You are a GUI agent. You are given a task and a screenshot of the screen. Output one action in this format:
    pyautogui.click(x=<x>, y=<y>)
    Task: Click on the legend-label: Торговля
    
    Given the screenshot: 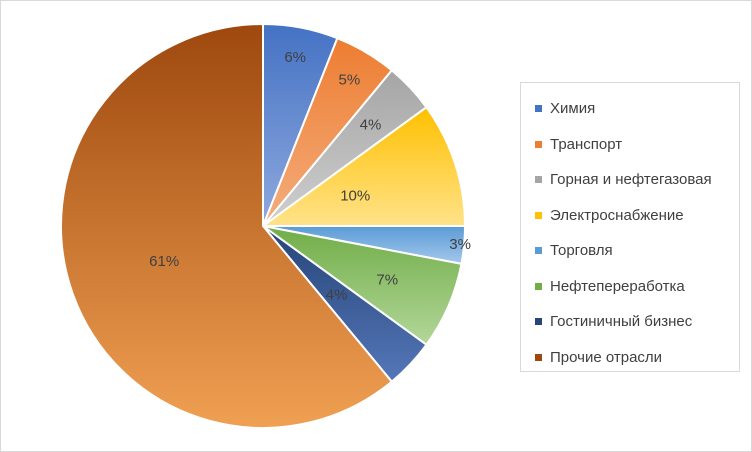 What is the action you would take?
    pyautogui.click(x=581, y=251)
    